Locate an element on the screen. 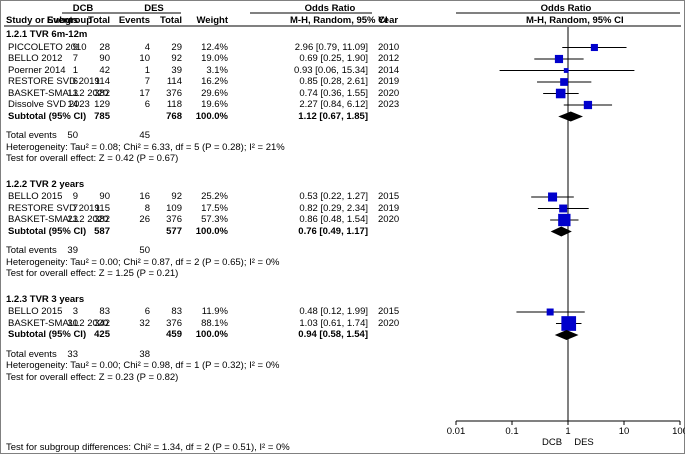 This screenshot has width=685, height=454. total-events-des: 38 is located at coordinates (144, 354).